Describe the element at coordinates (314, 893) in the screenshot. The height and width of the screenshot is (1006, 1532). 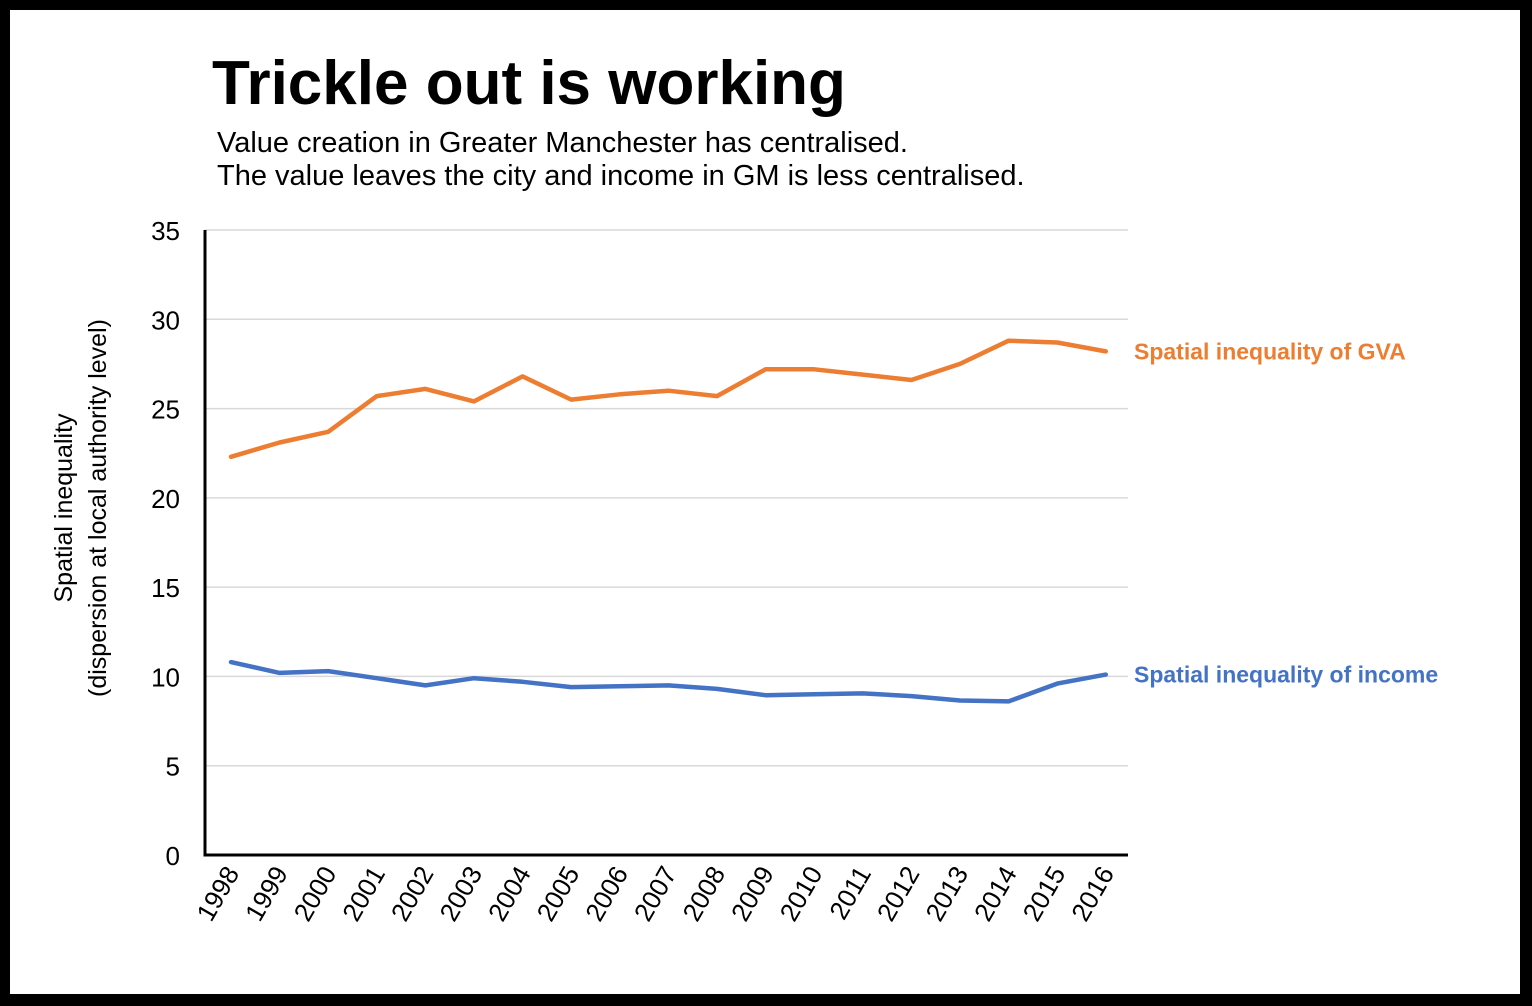
I see `x-tick-label-2000: 2000` at that location.